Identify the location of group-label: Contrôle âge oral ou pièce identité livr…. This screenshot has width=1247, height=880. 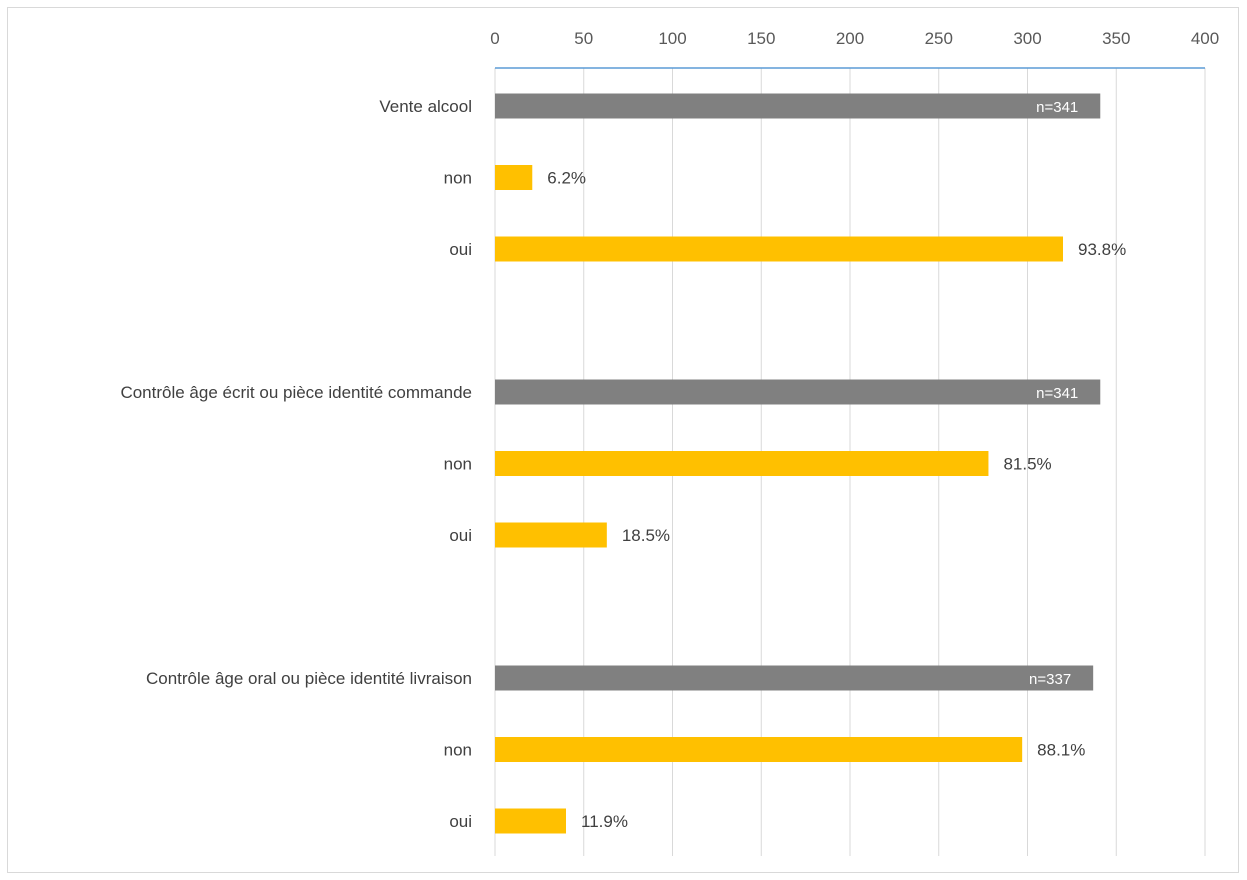
(309, 678).